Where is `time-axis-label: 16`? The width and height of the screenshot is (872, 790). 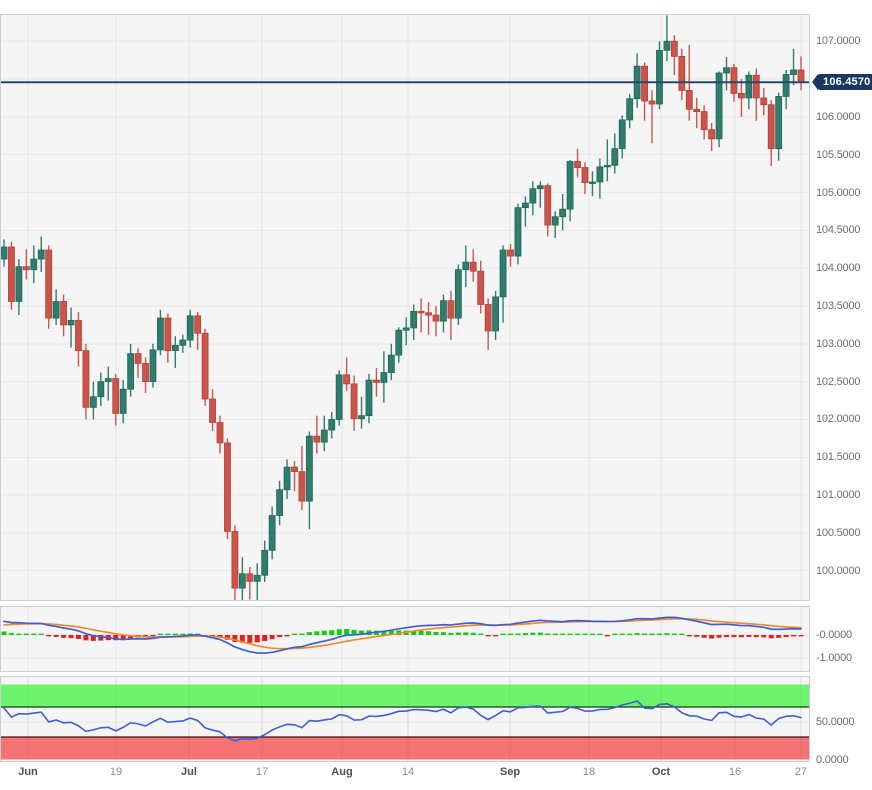 time-axis-label: 16 is located at coordinates (735, 772).